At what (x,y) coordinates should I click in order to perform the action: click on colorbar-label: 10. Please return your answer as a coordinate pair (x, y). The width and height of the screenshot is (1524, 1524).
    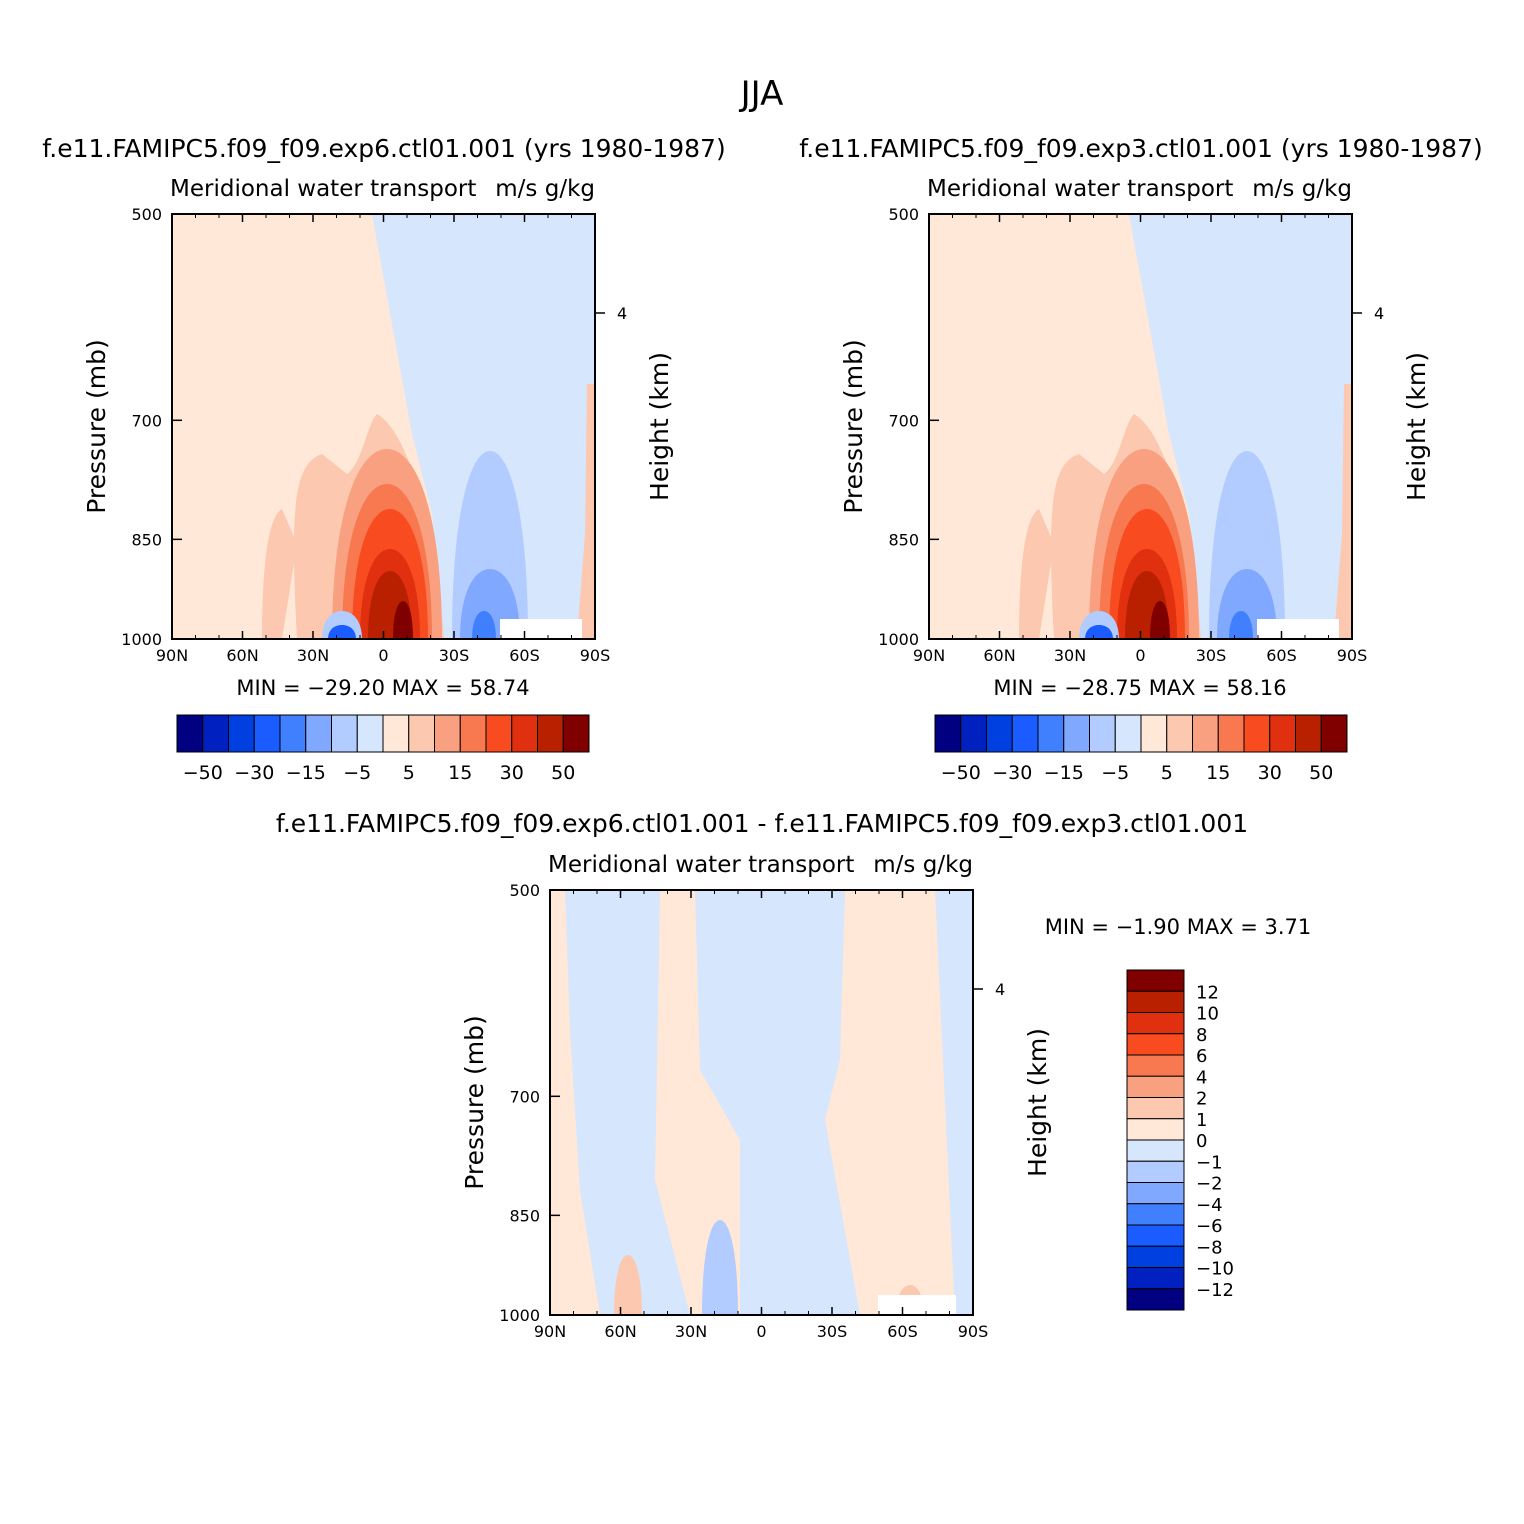
    Looking at the image, I should click on (1207, 1014).